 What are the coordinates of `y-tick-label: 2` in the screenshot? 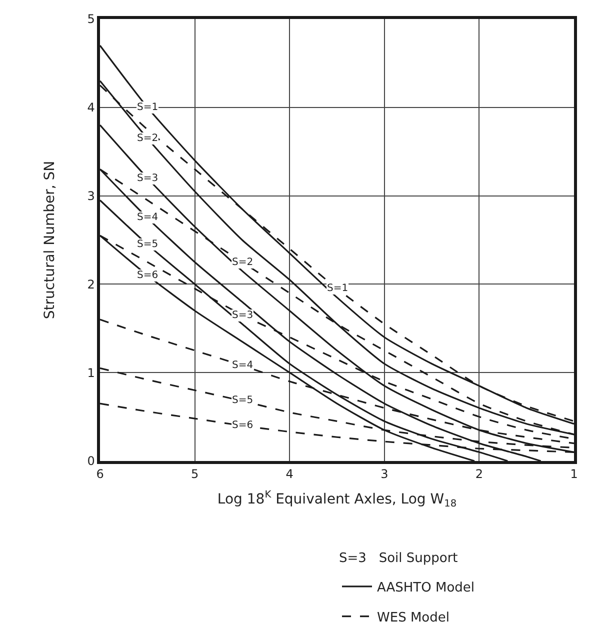 It's located at (91, 284).